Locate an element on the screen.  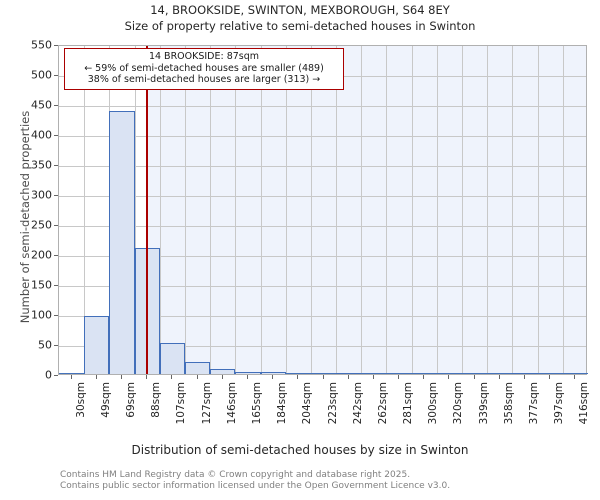
x-tick-label: 300sqm is located at coordinates (433, 403).